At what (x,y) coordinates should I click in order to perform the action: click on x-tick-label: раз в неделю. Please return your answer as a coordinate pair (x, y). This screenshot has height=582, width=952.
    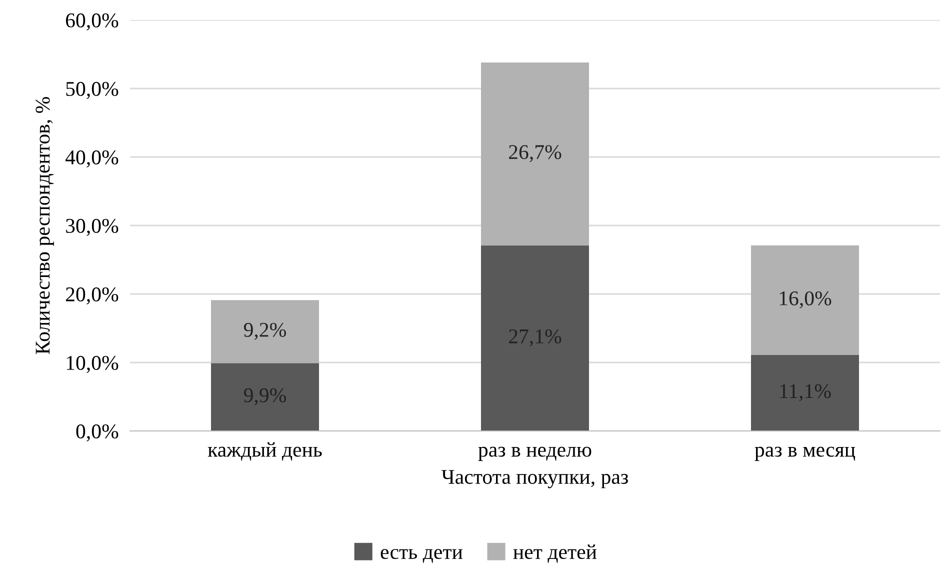
    Looking at the image, I should click on (535, 454).